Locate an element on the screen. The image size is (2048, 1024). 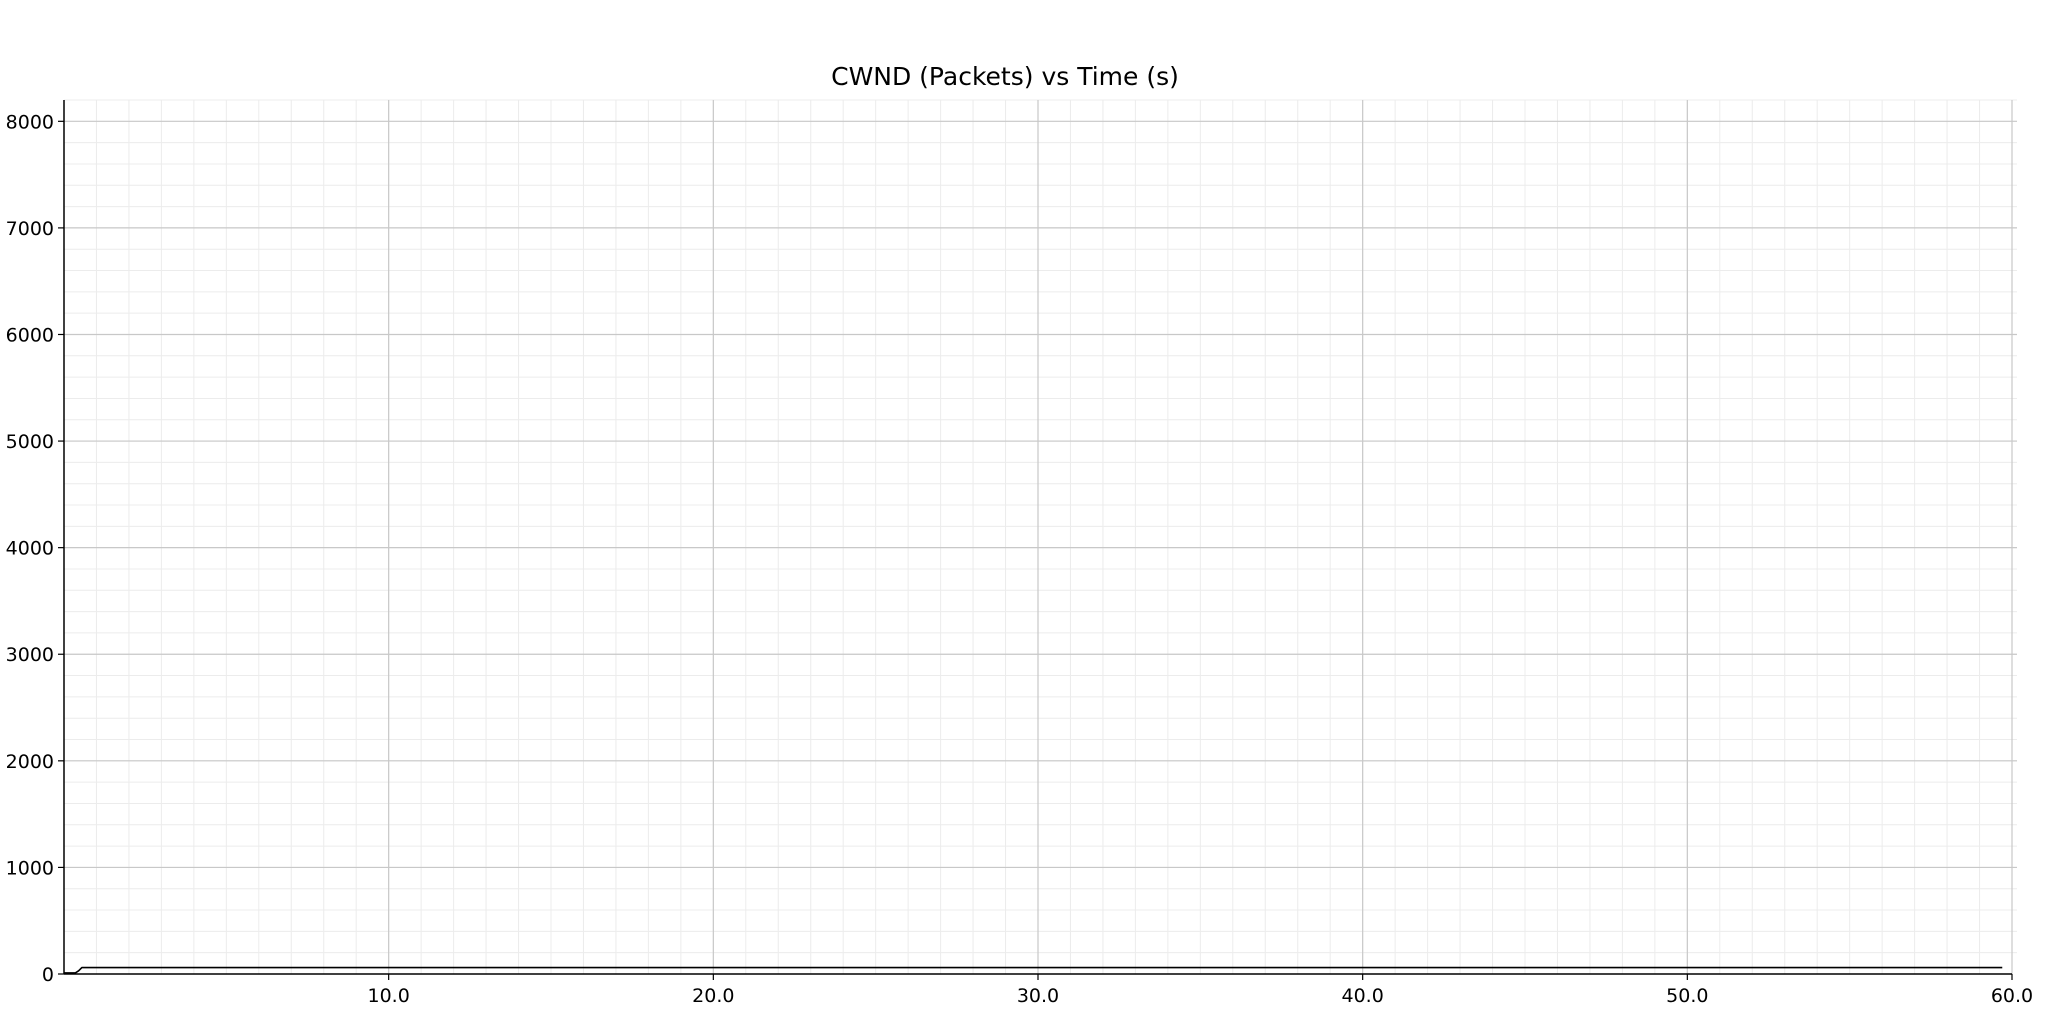
x-tick-label: 10.0 is located at coordinates (389, 996).